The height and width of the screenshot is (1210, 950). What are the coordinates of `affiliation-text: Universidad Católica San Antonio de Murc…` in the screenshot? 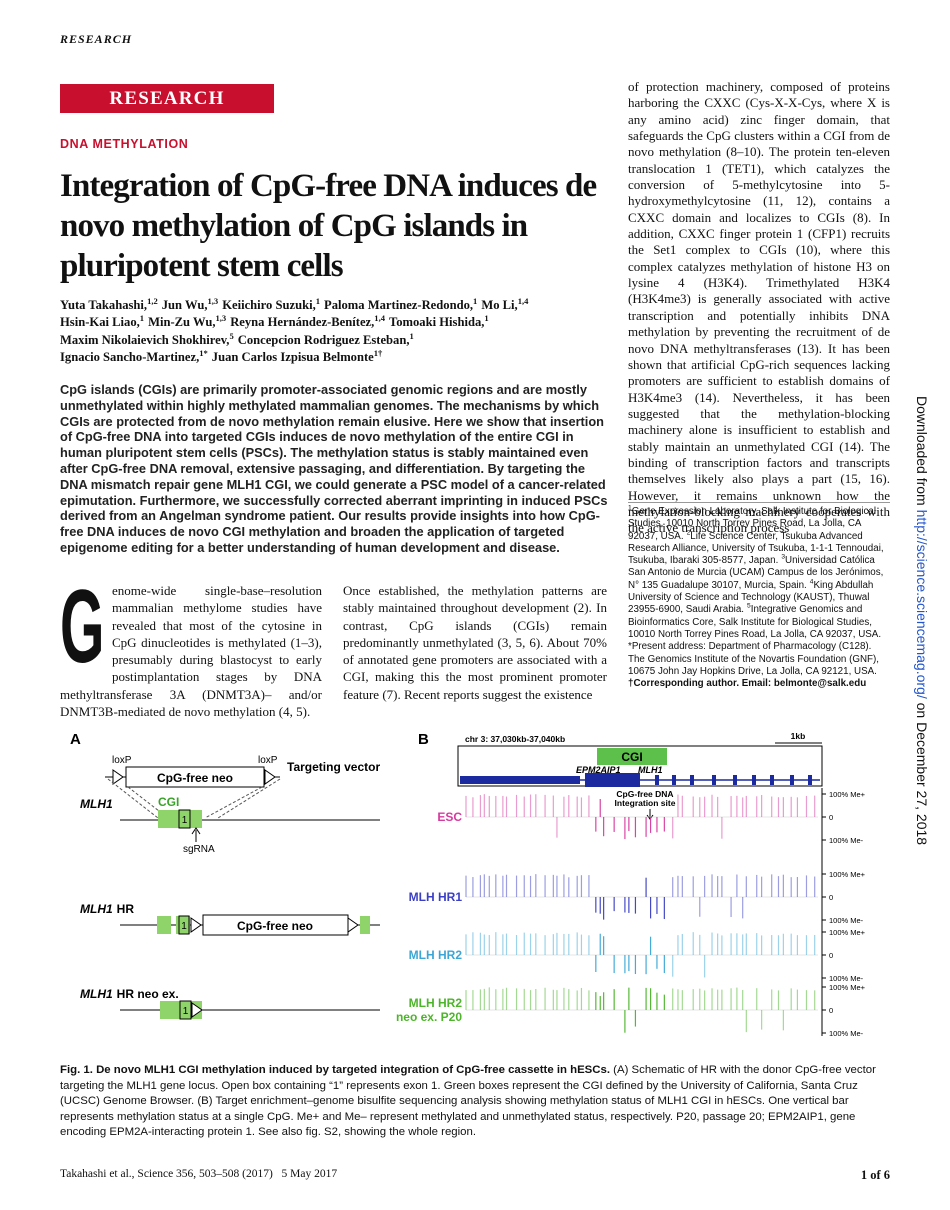 It's located at (756, 573).